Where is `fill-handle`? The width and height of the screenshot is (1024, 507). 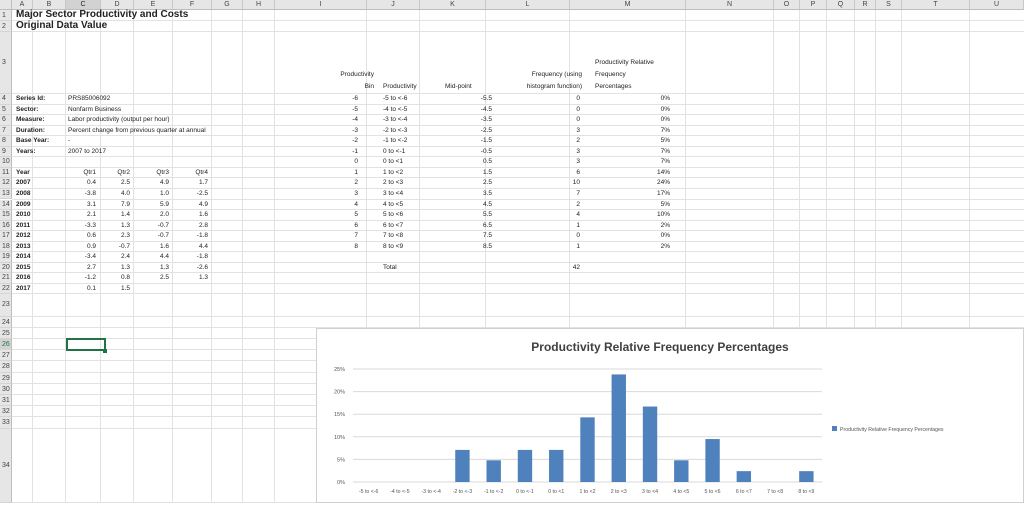
fill-handle is located at coordinates (105, 351).